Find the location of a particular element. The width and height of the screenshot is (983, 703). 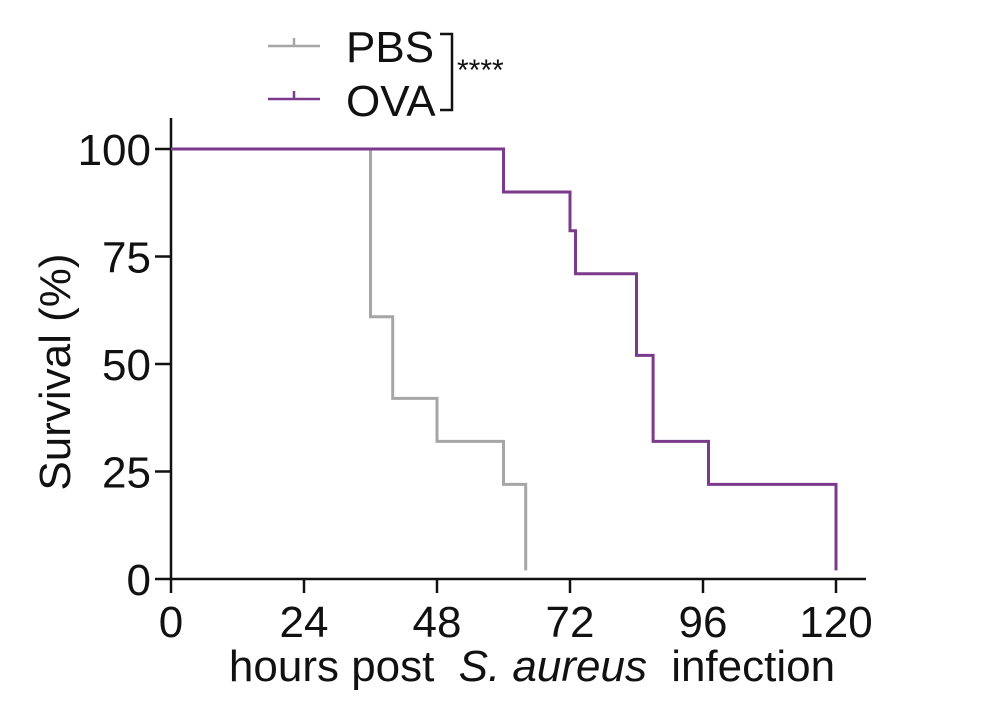

x-axis-title: hours post S. aureus infection is located at coordinates (532, 666).